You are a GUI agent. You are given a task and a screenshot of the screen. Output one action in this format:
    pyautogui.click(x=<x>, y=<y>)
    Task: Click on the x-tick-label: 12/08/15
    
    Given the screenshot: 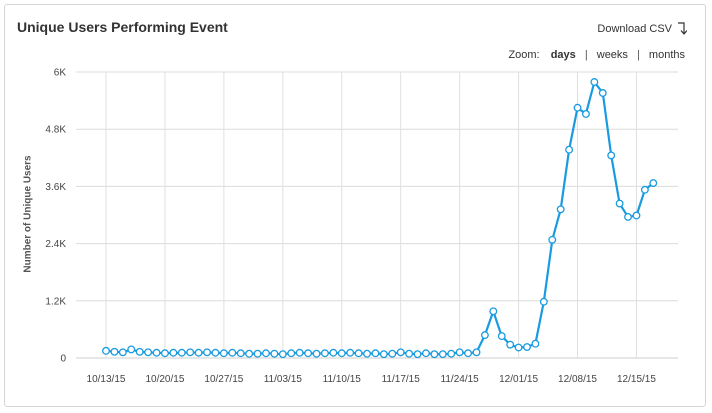 What is the action you would take?
    pyautogui.click(x=577, y=379)
    